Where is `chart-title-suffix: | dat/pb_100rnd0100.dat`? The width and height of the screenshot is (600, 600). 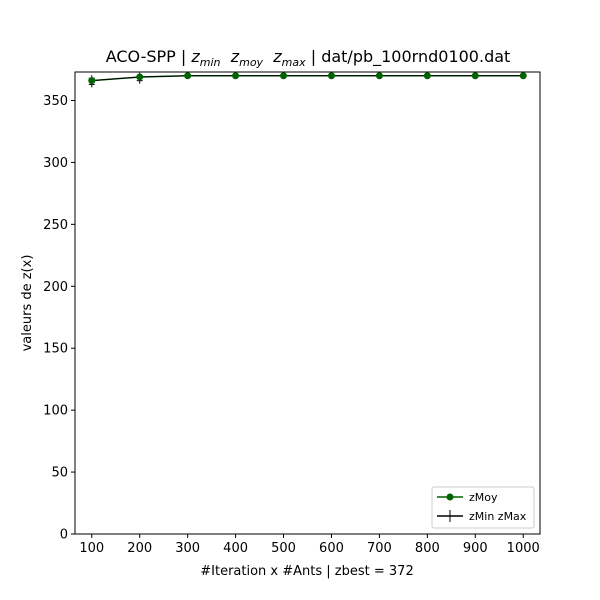
chart-title-suffix: | dat/pb_100rnd0100.dat is located at coordinates (408, 57).